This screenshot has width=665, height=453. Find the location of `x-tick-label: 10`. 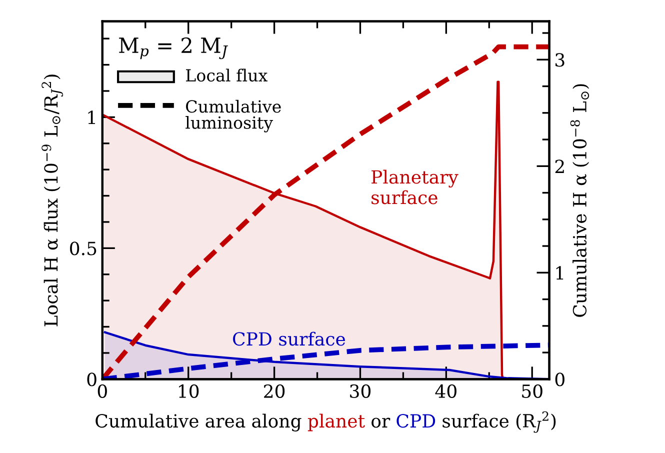

x-tick-label: 10 is located at coordinates (189, 391).